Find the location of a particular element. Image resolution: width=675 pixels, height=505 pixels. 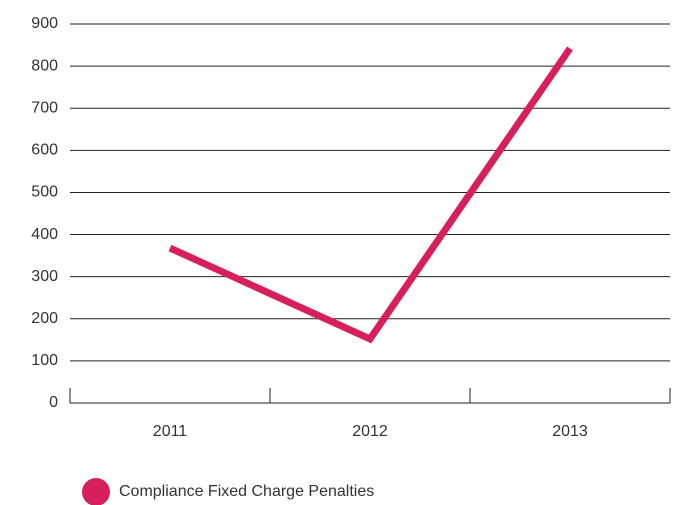

x-tick-label: 2012 is located at coordinates (370, 431).